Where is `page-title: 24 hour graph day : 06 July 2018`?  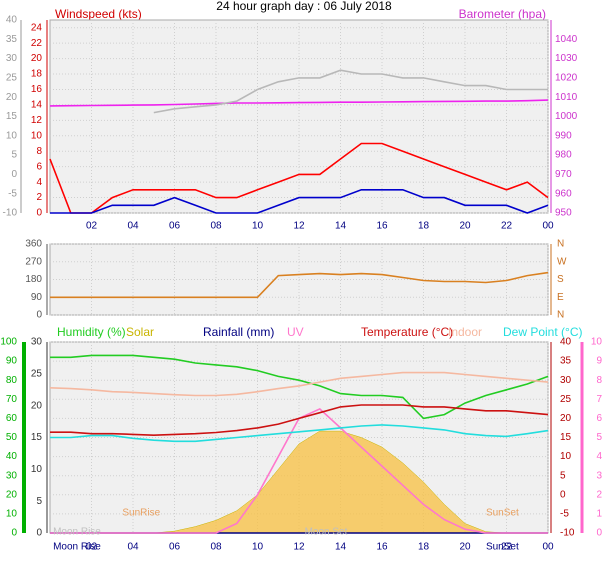 page-title: 24 hour graph day : 06 July 2018 is located at coordinates (304, 6).